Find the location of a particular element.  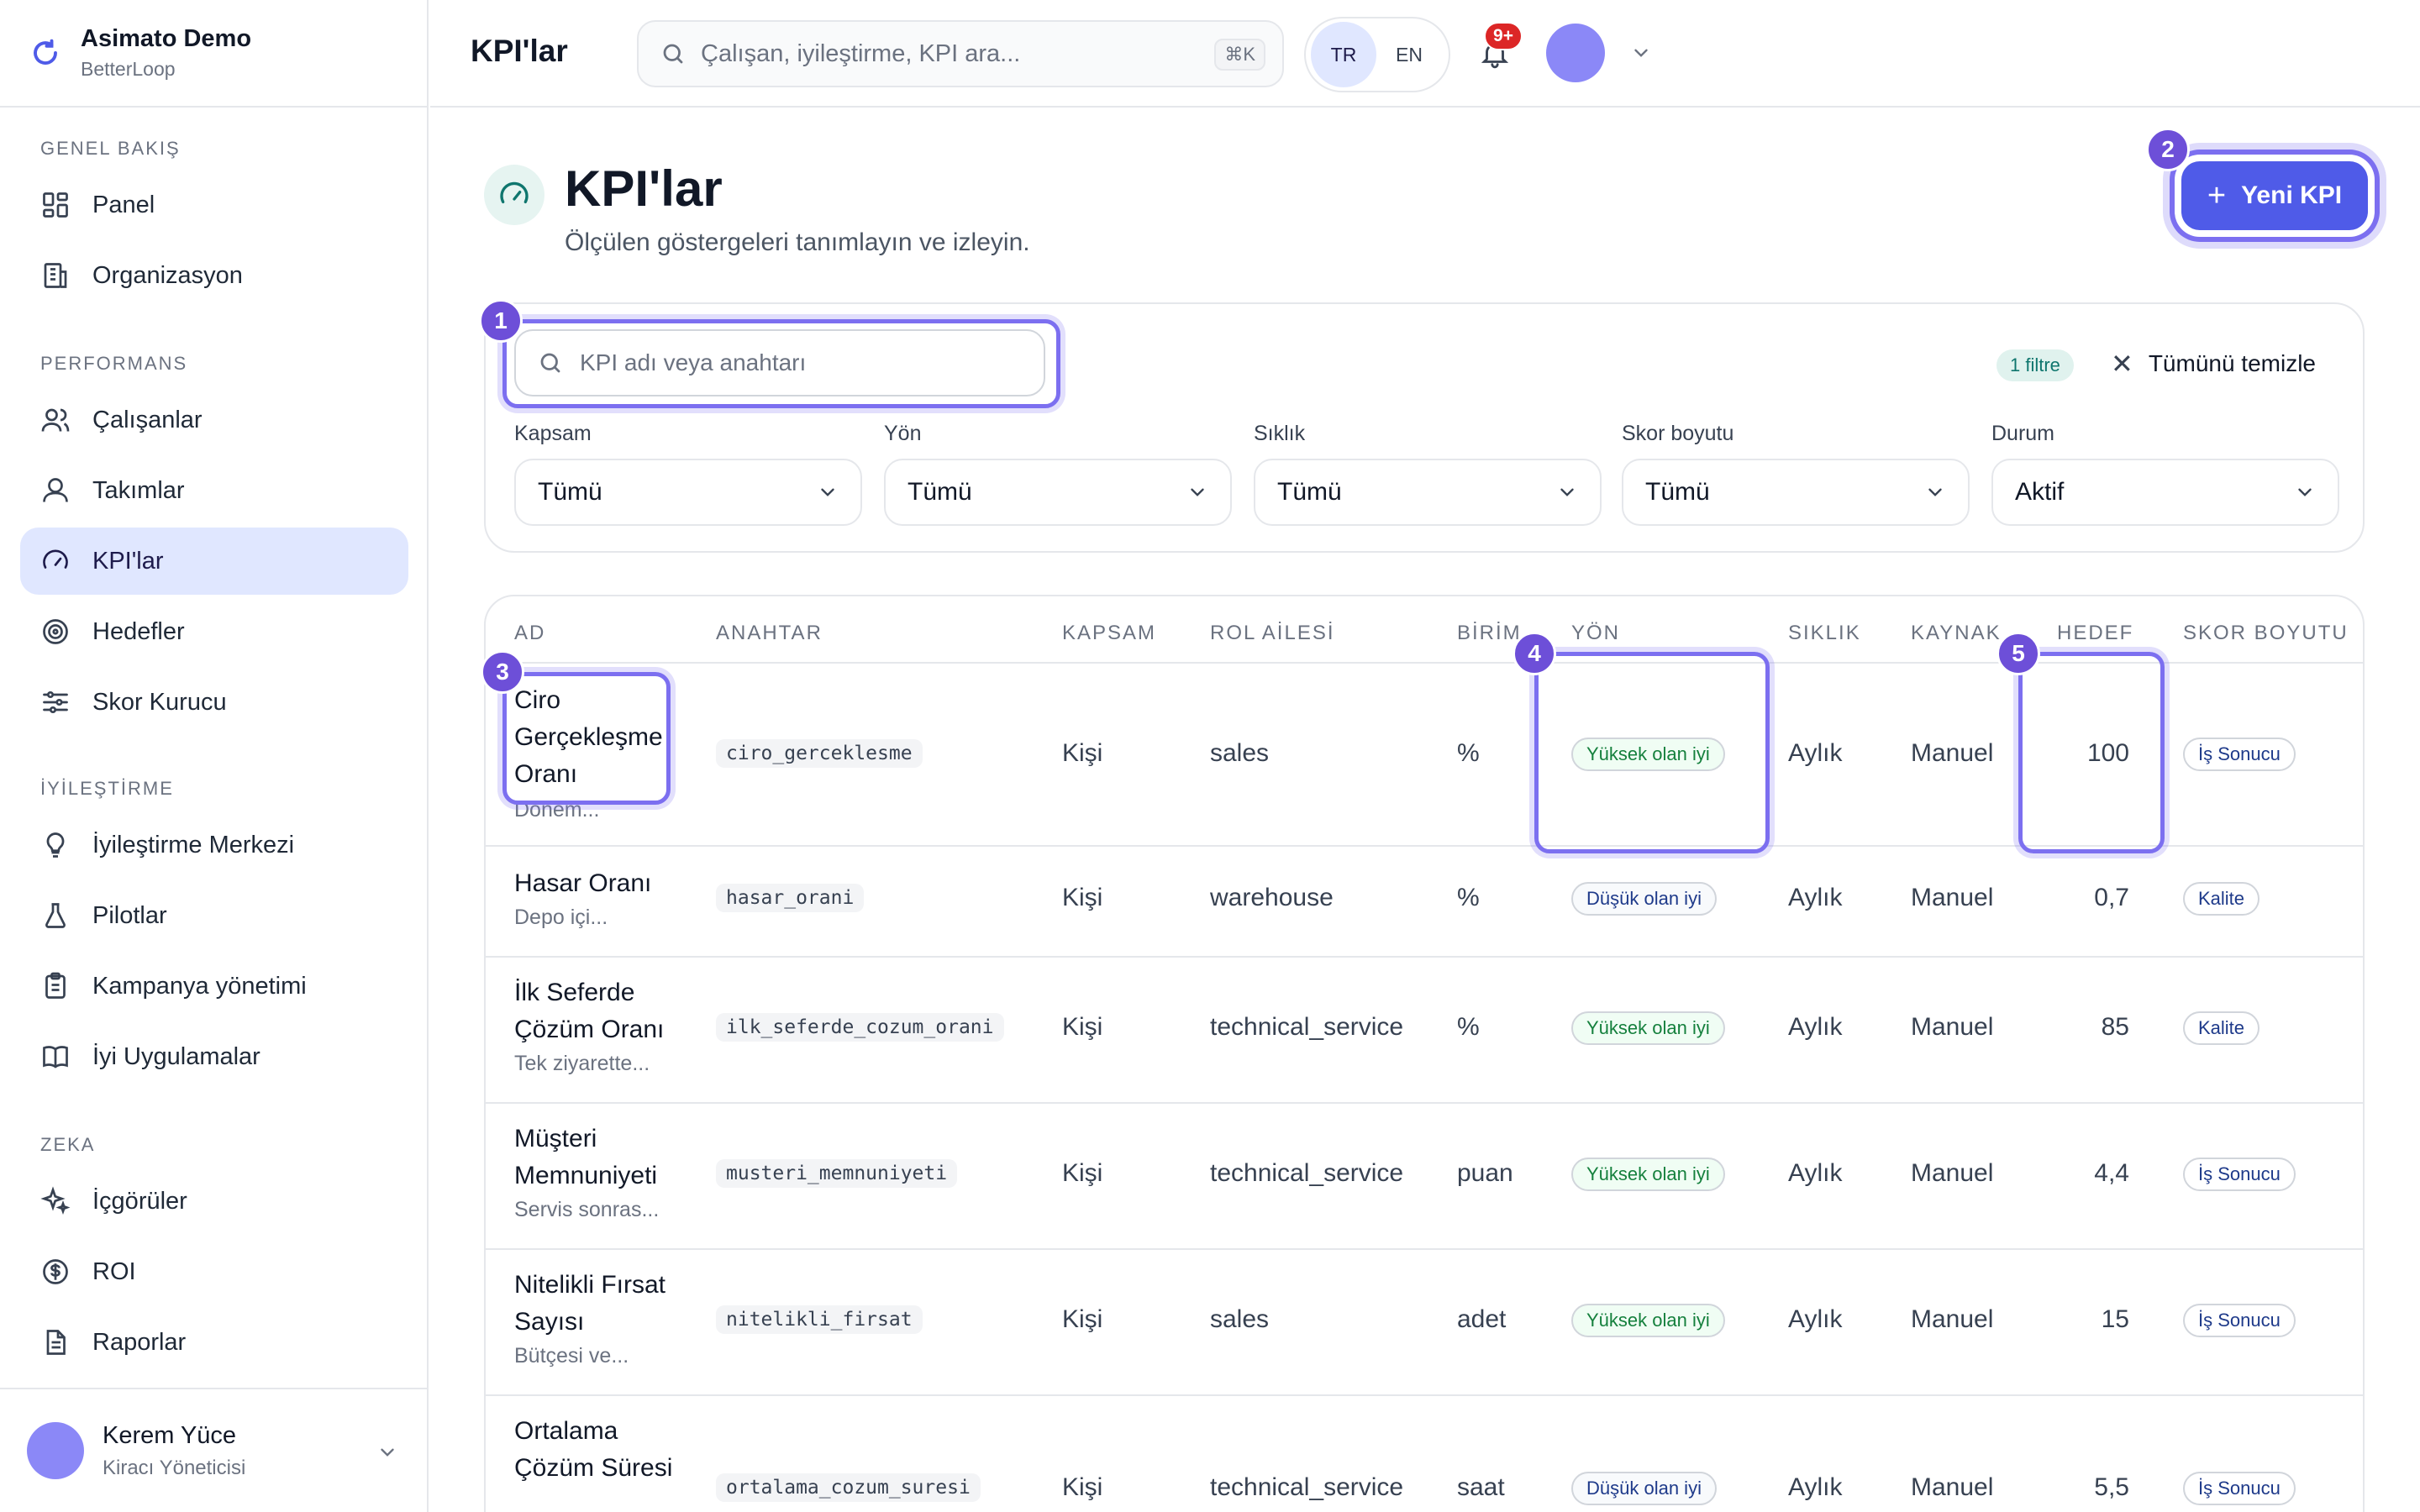

user-menu: Kerem Yüce Kiracı Yöneticisi is located at coordinates (214, 1450).